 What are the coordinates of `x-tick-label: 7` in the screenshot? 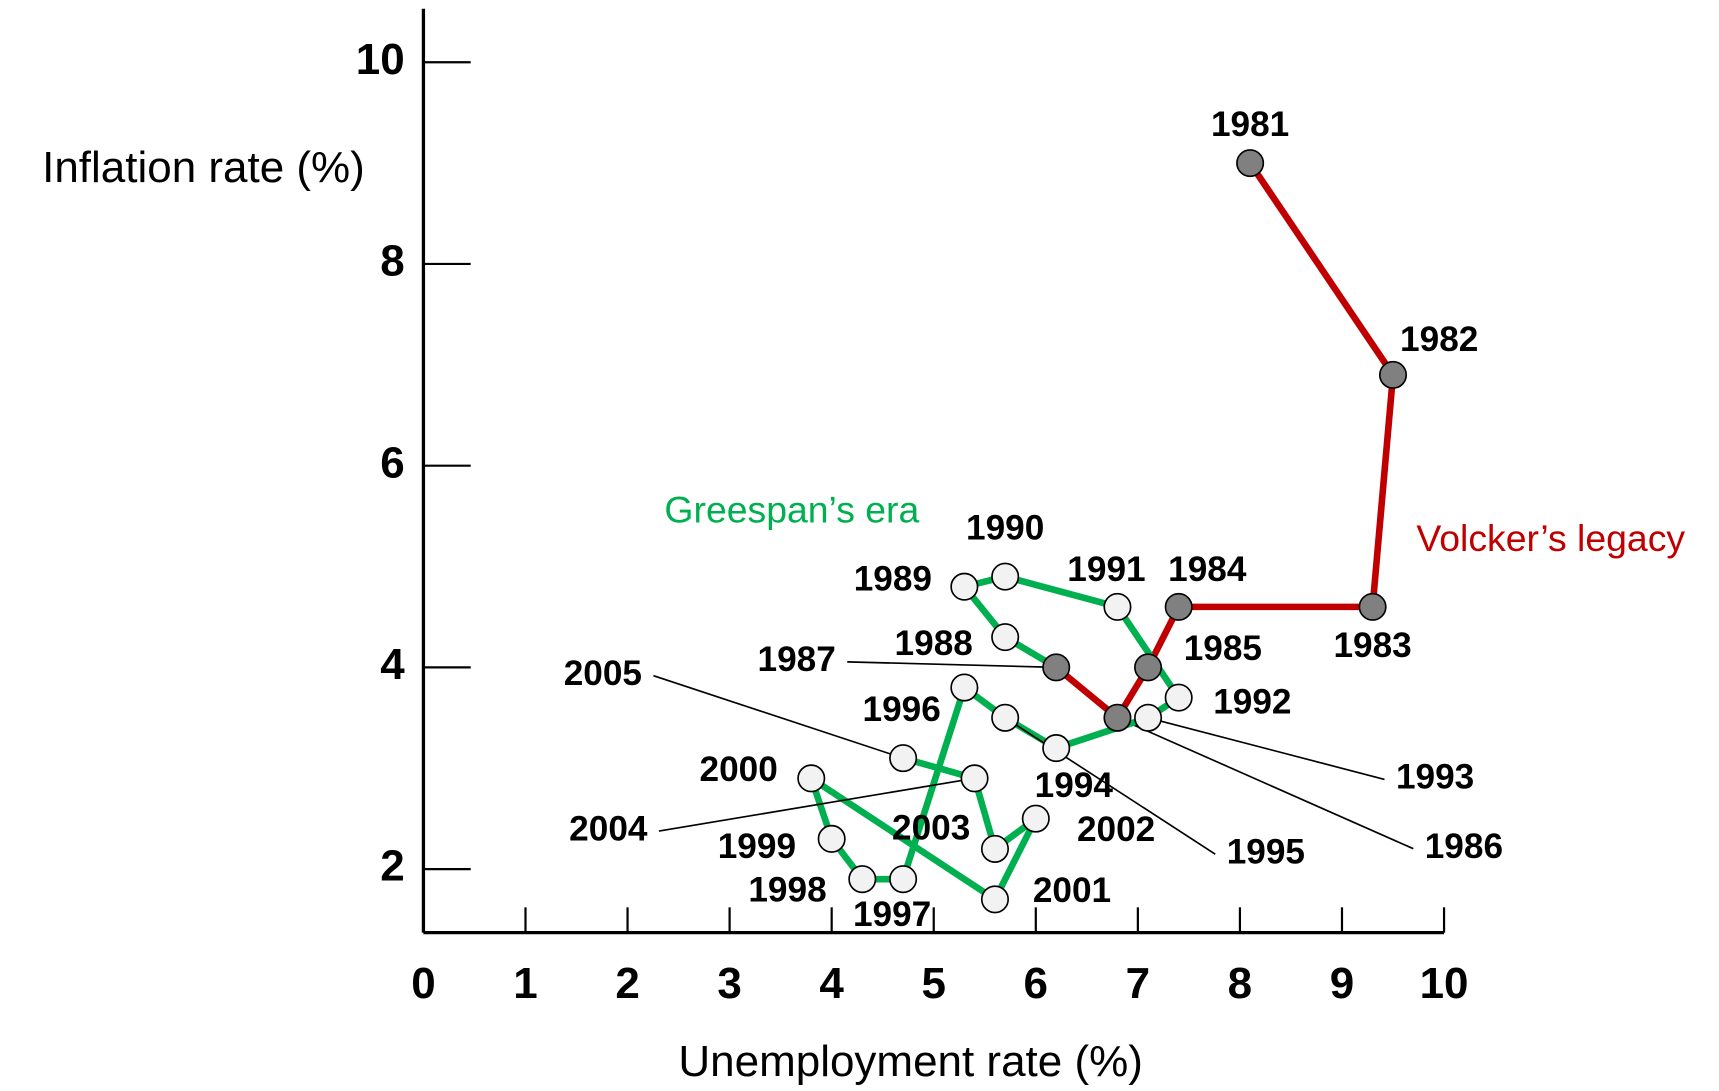 It's located at (1138, 983).